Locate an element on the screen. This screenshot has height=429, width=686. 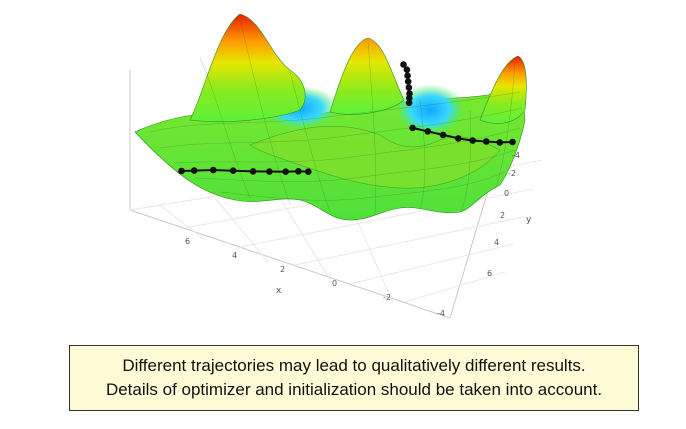
y-axis-label: y is located at coordinates (529, 220).